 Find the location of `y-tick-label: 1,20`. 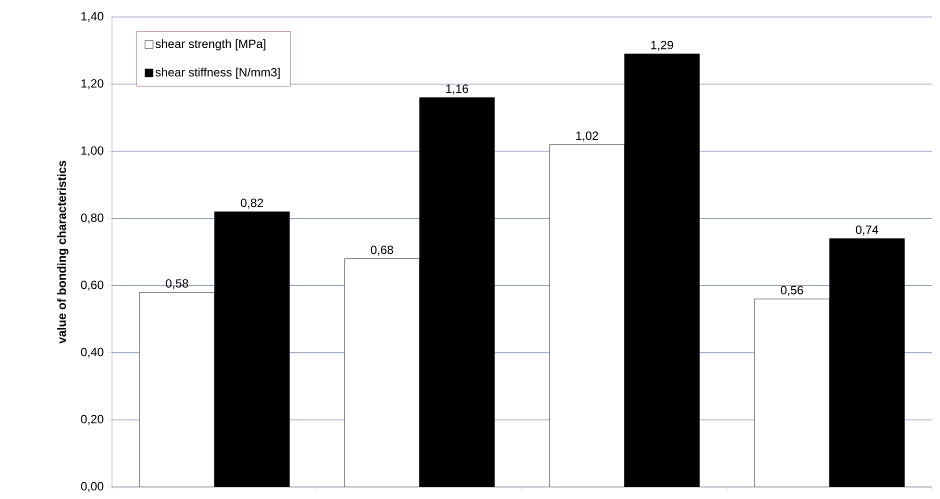

y-tick-label: 1,20 is located at coordinates (92, 84).